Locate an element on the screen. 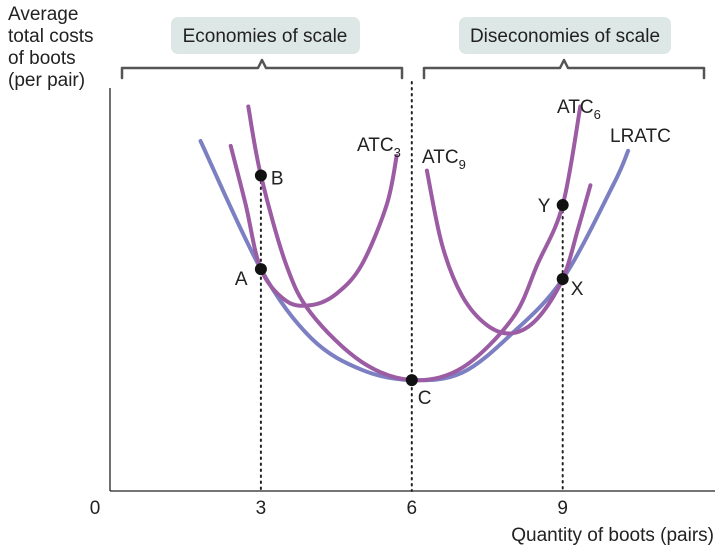 This screenshot has width=719, height=549. atc3-label-sub: 3 is located at coordinates (397, 152).